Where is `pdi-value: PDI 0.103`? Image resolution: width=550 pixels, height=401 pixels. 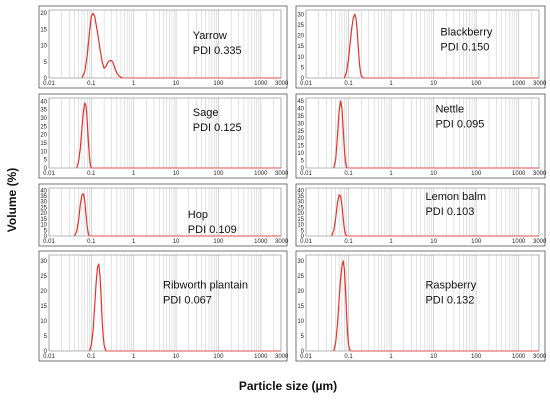 pdi-value: PDI 0.103 is located at coordinates (449, 212).